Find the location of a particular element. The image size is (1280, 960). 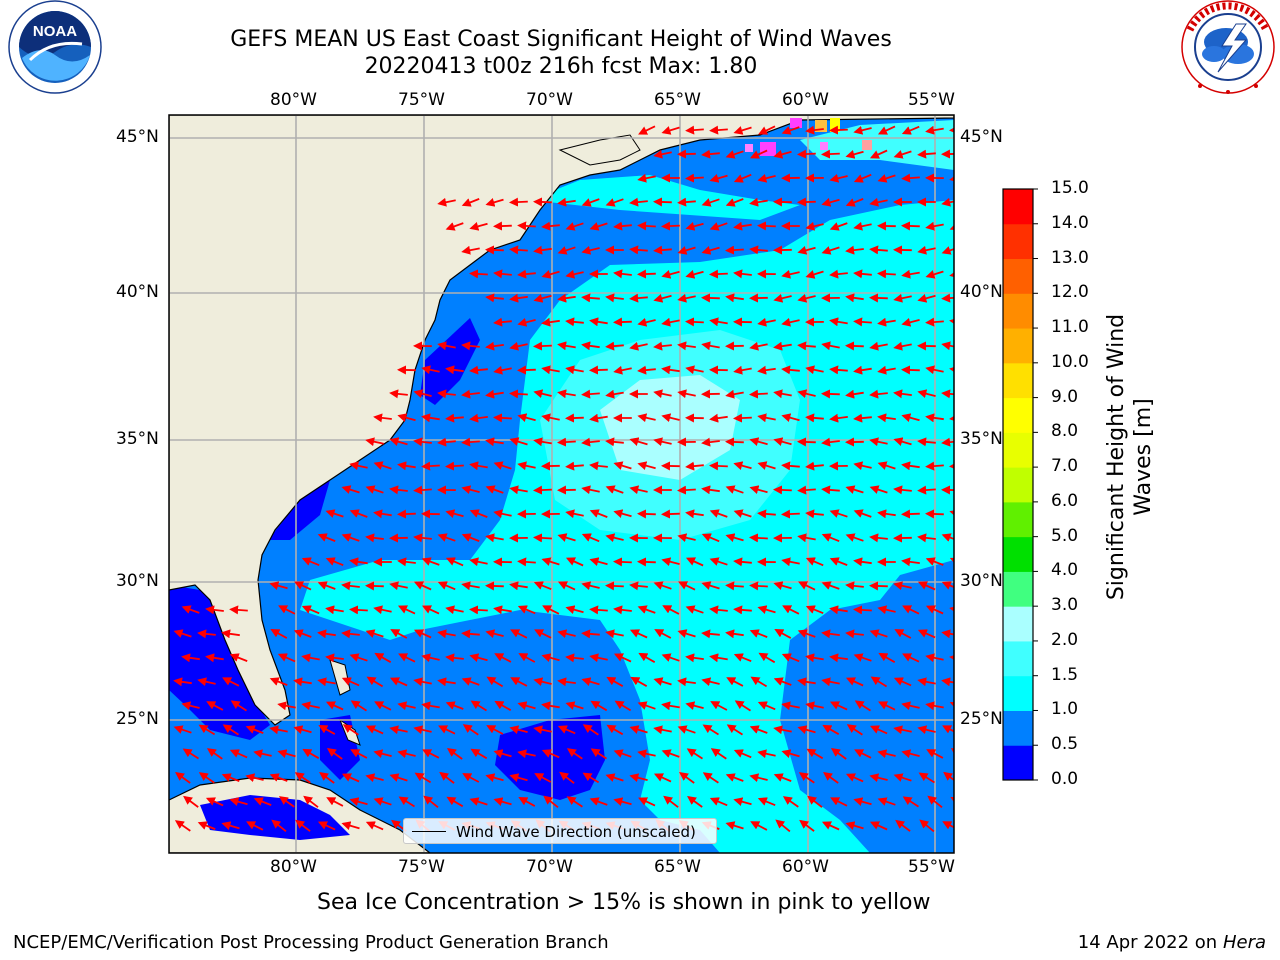

colorbar-tick-label: 0.5 is located at coordinates (1065, 744).